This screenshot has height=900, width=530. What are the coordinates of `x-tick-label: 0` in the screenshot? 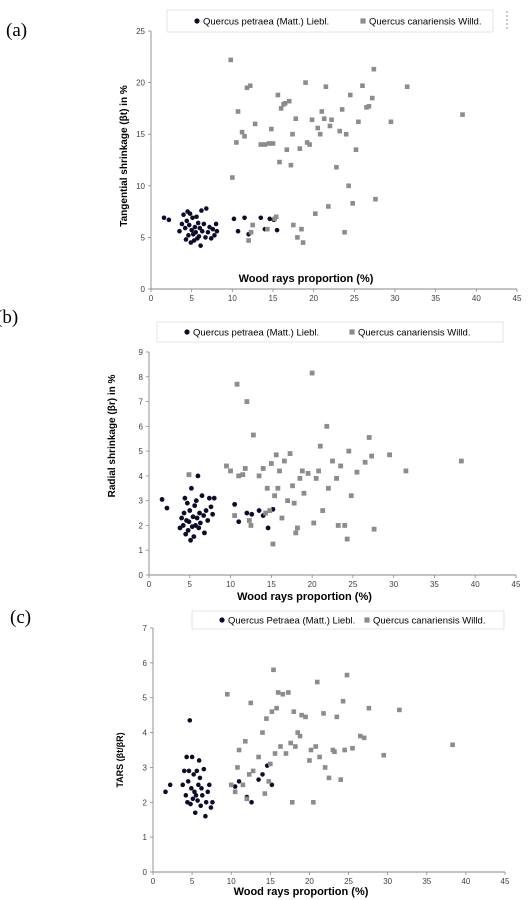 It's located at (153, 881).